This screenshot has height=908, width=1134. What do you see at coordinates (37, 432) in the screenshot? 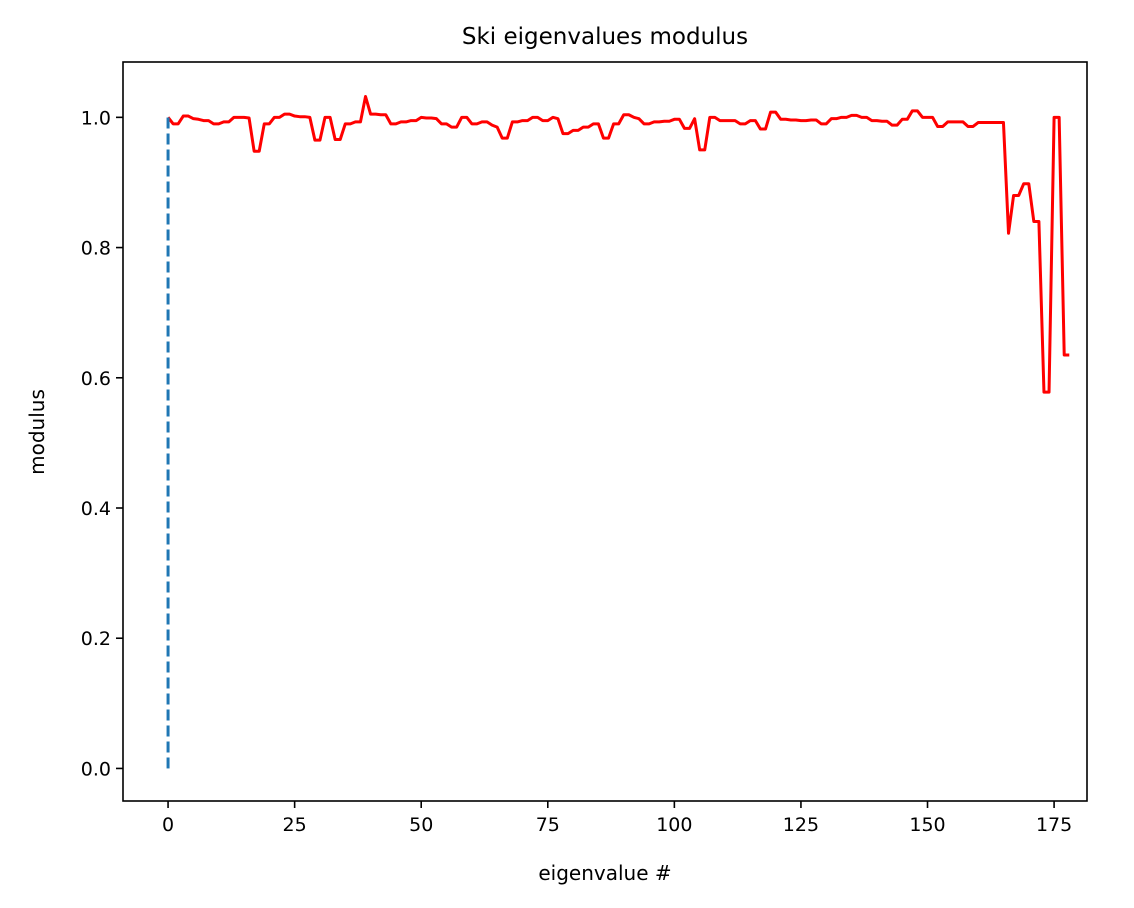
I see `y-axis-label: modulus` at bounding box center [37, 432].